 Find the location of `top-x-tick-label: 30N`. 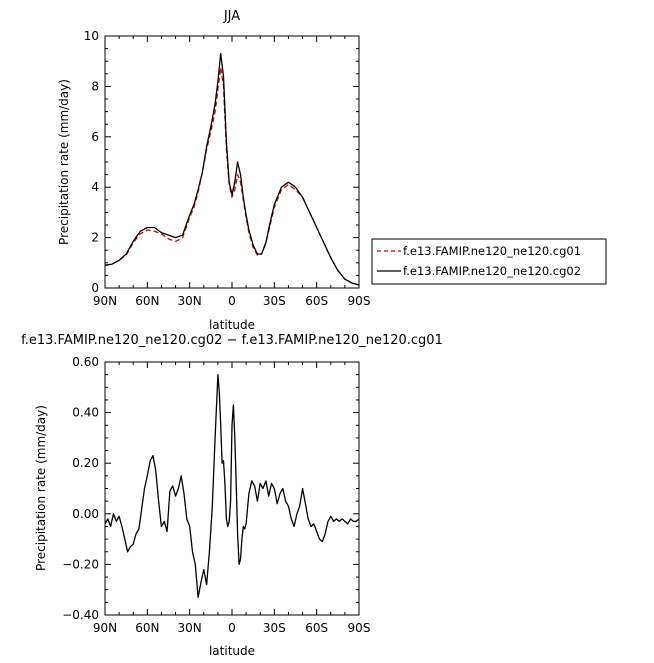

top-x-tick-label: 30N is located at coordinates (190, 301).